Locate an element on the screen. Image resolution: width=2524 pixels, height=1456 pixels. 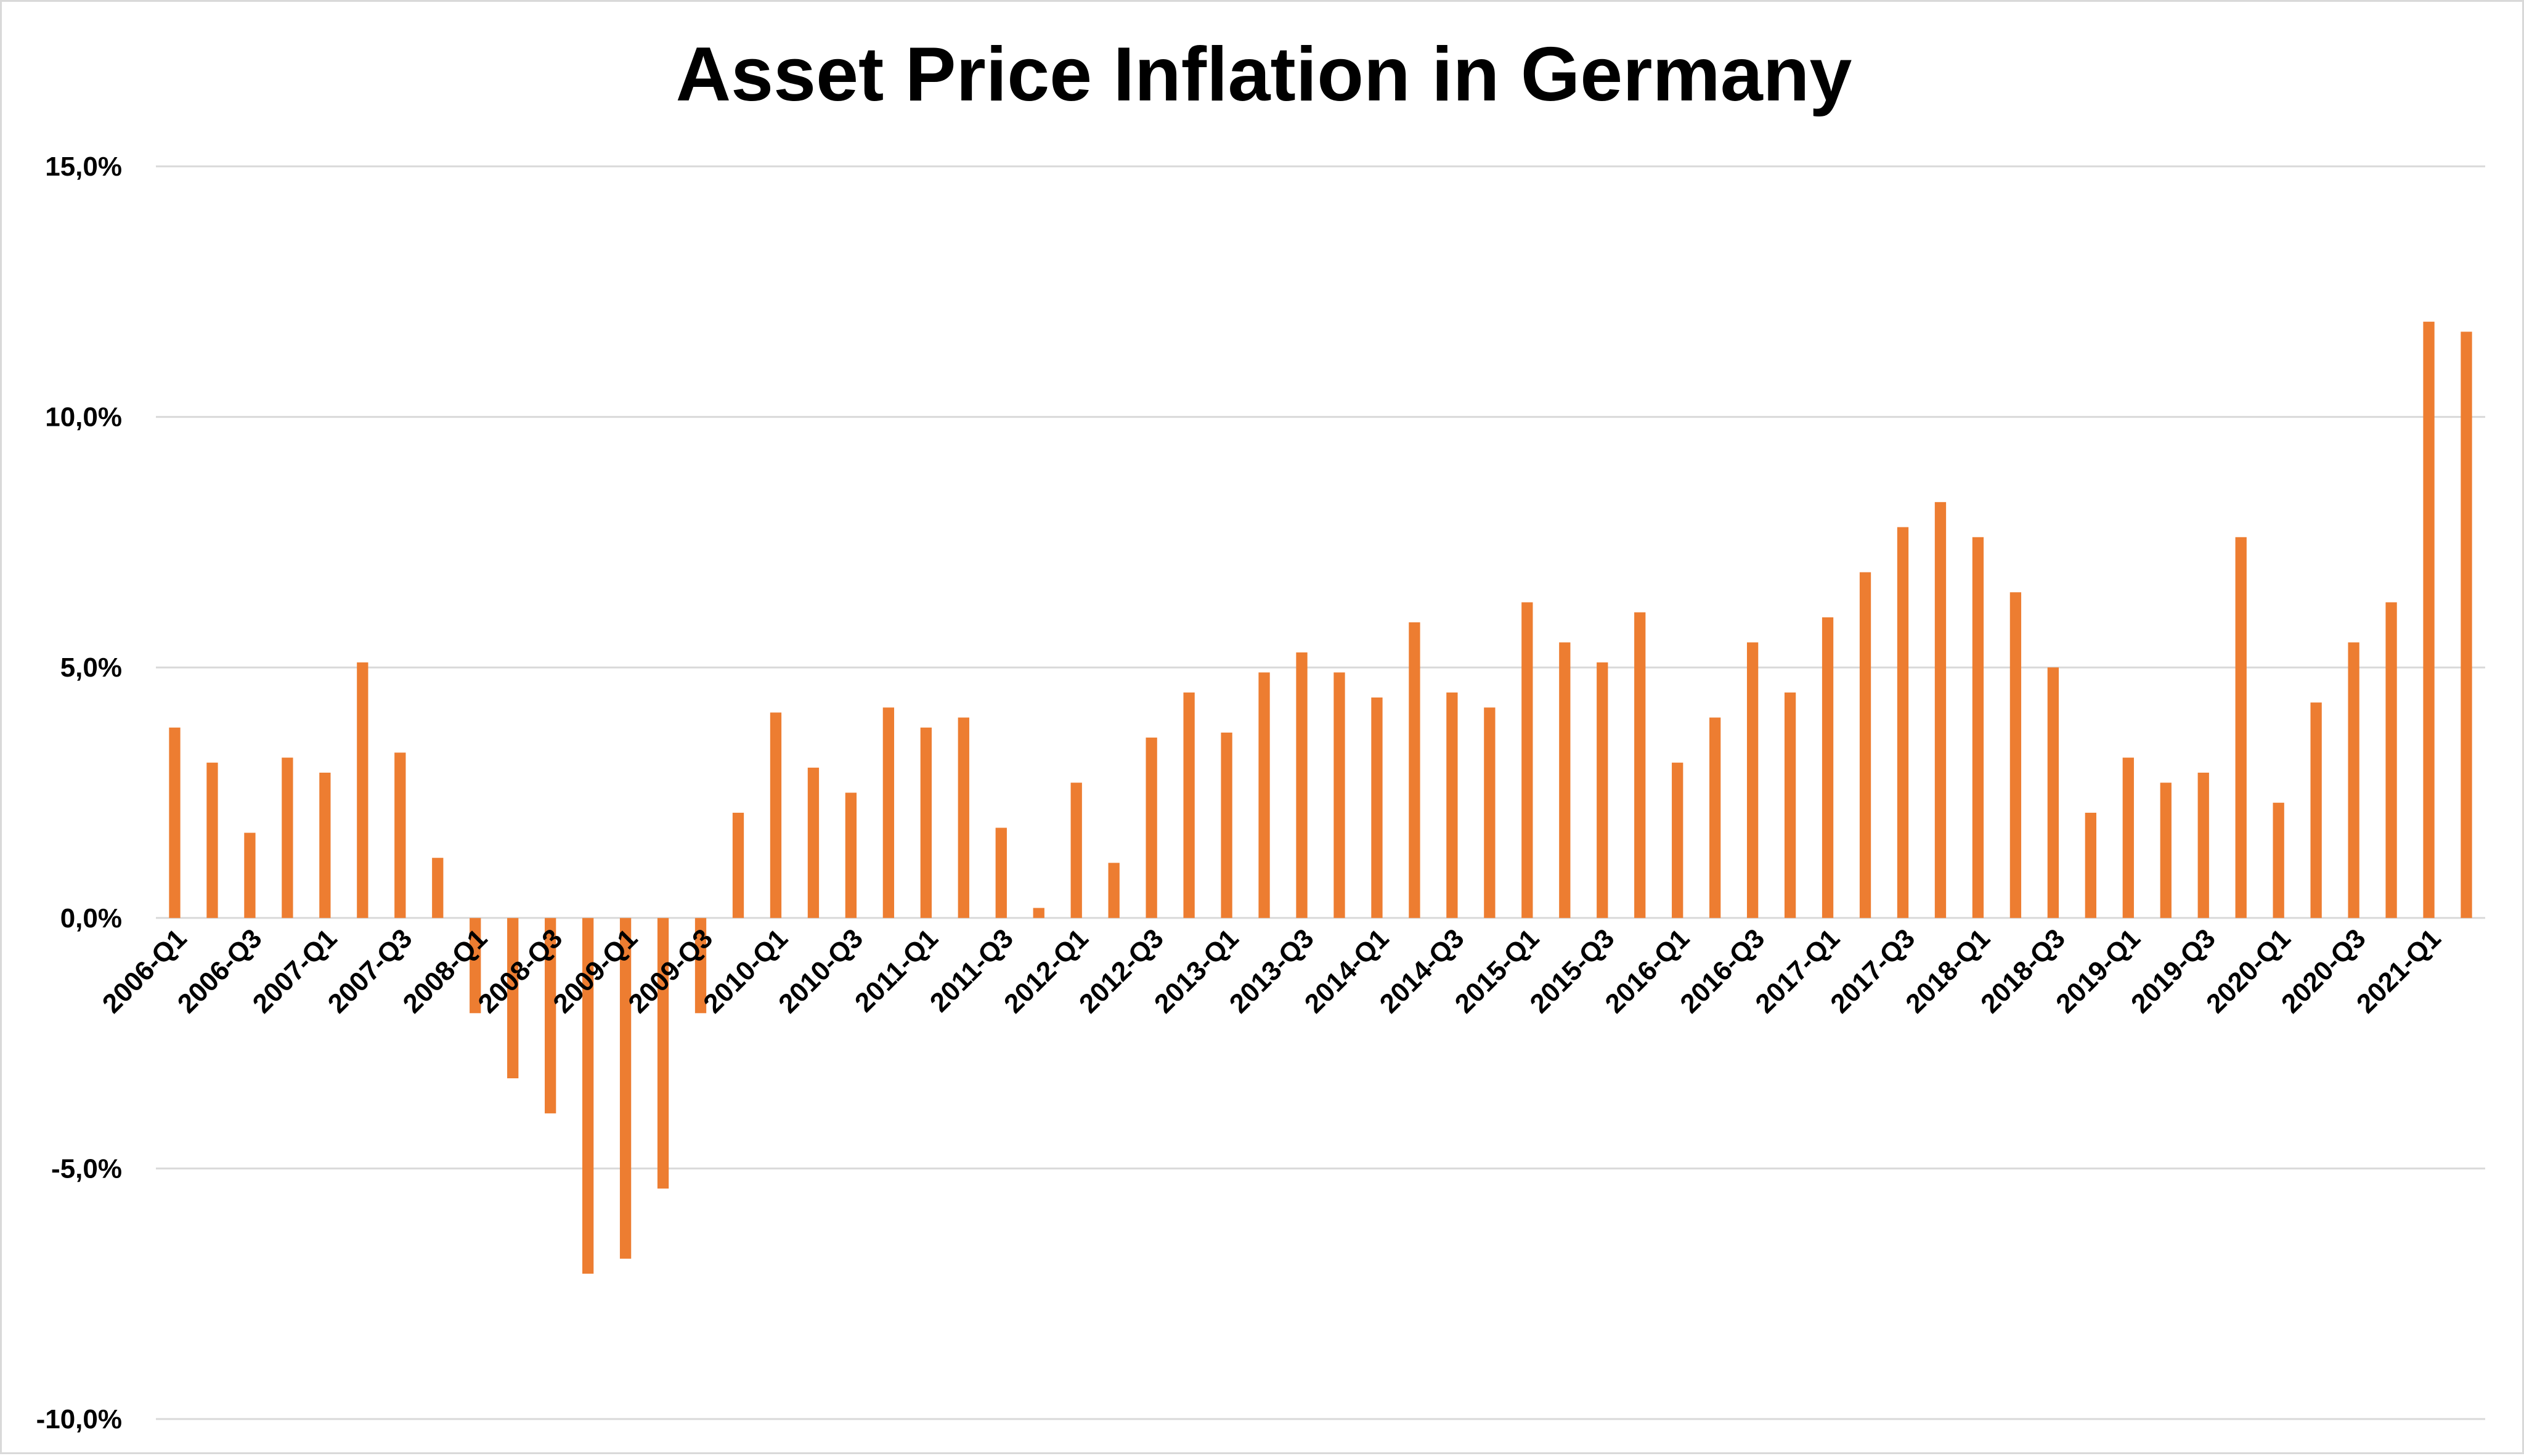
y-tick-label: -5,0% is located at coordinates (87, 1168).